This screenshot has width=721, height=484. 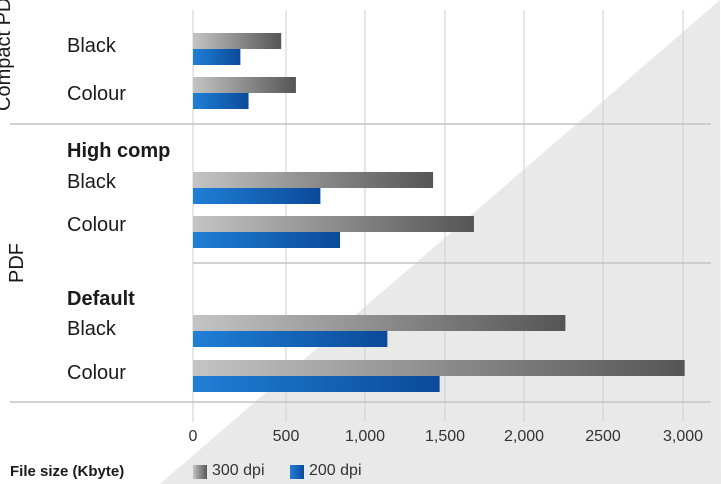 What do you see at coordinates (603, 436) in the screenshot?
I see `x-tick-label: 2500` at bounding box center [603, 436].